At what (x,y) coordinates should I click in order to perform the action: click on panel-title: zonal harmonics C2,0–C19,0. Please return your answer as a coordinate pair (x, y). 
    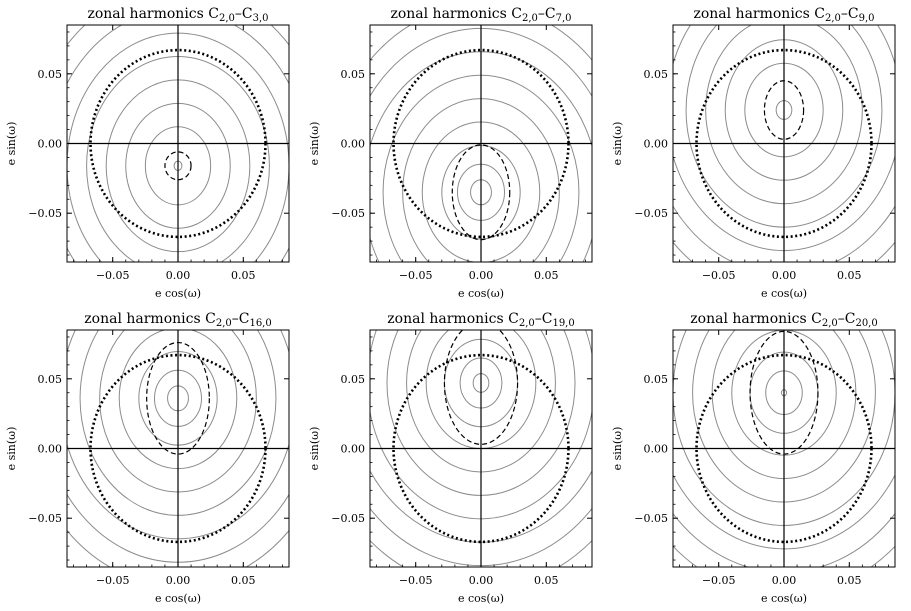
    Looking at the image, I should click on (480, 320).